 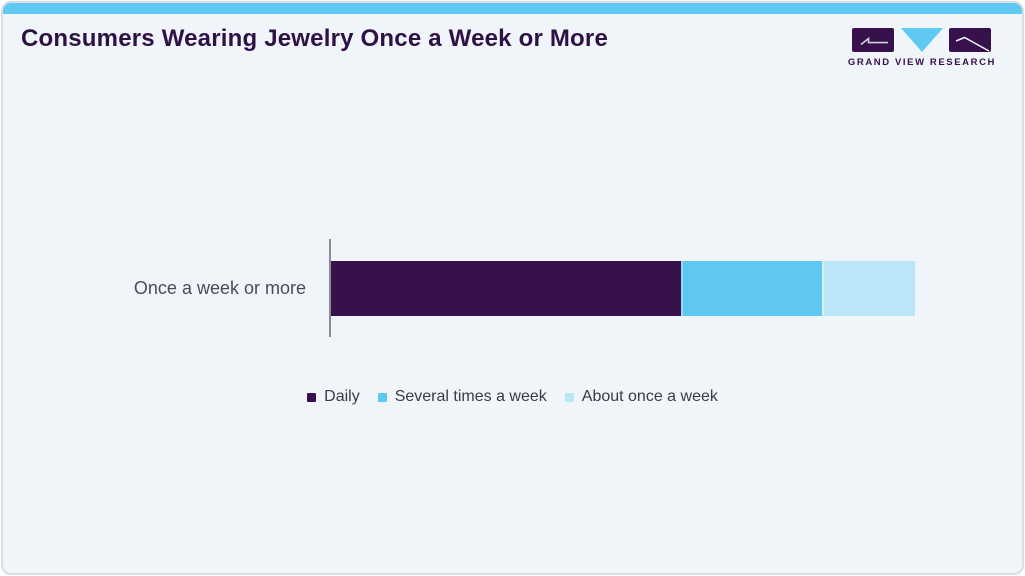 I want to click on legend-item-3: About once a week, so click(x=641, y=397).